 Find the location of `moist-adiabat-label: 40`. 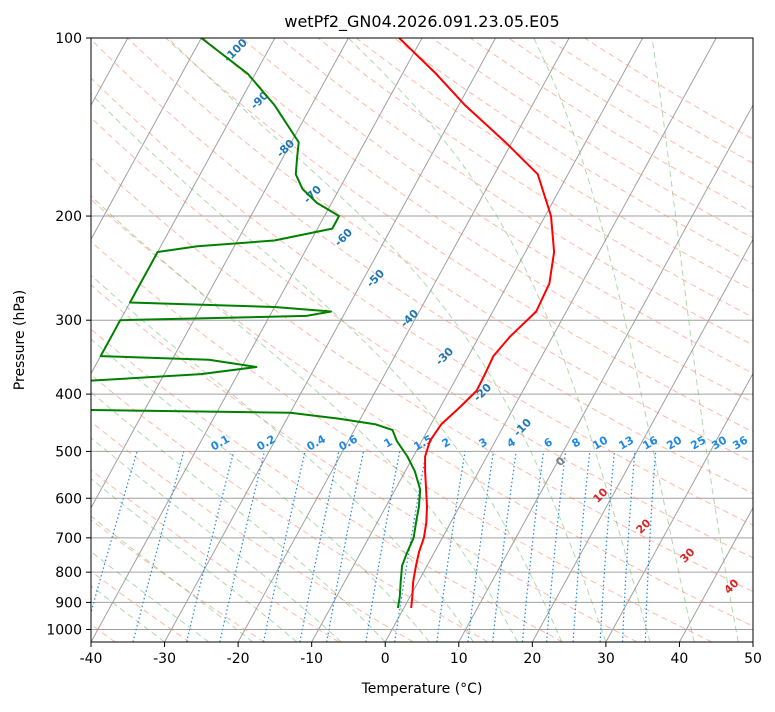

moist-adiabat-label: 40 is located at coordinates (732, 586).